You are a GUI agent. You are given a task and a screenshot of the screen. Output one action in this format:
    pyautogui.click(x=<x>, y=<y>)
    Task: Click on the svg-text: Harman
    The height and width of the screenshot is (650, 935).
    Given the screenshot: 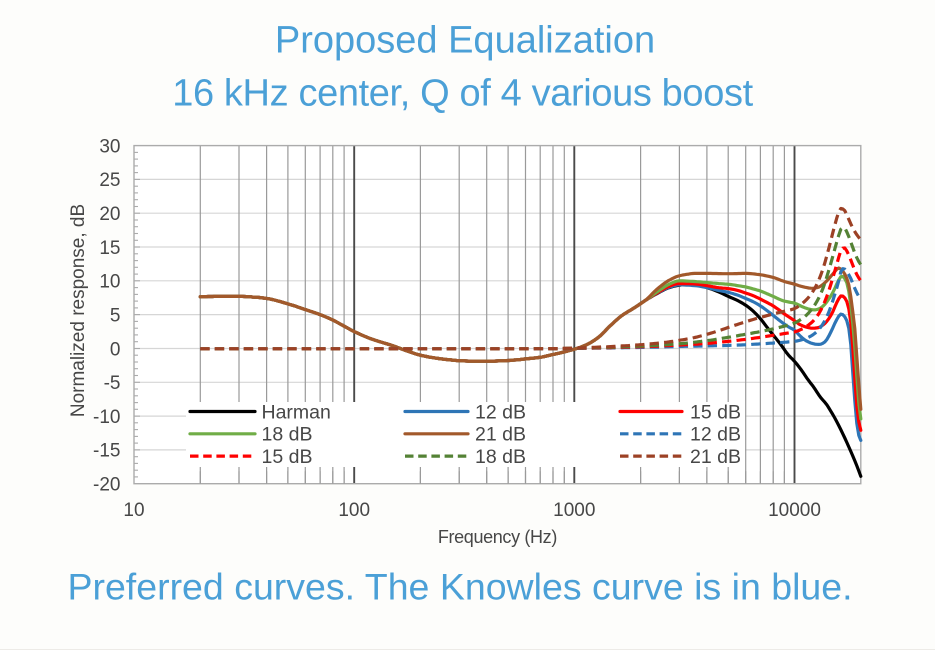 What is the action you would take?
    pyautogui.click(x=296, y=412)
    